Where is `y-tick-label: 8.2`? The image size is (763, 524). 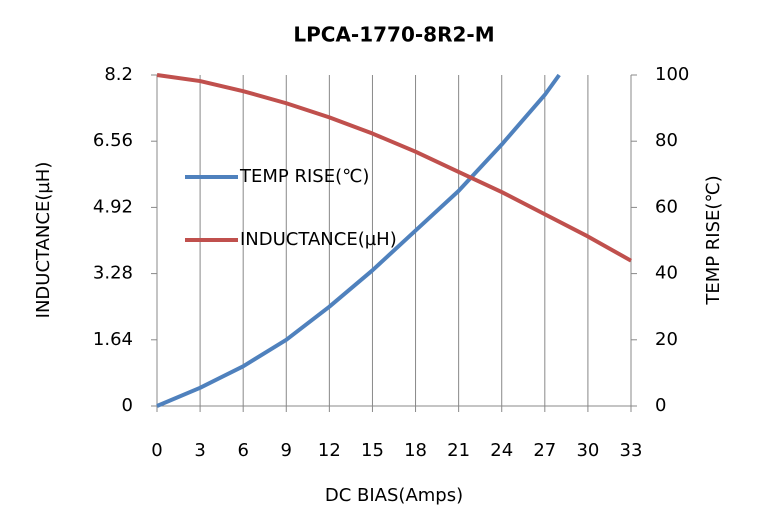 y-tick-label: 8.2 is located at coordinates (118, 74).